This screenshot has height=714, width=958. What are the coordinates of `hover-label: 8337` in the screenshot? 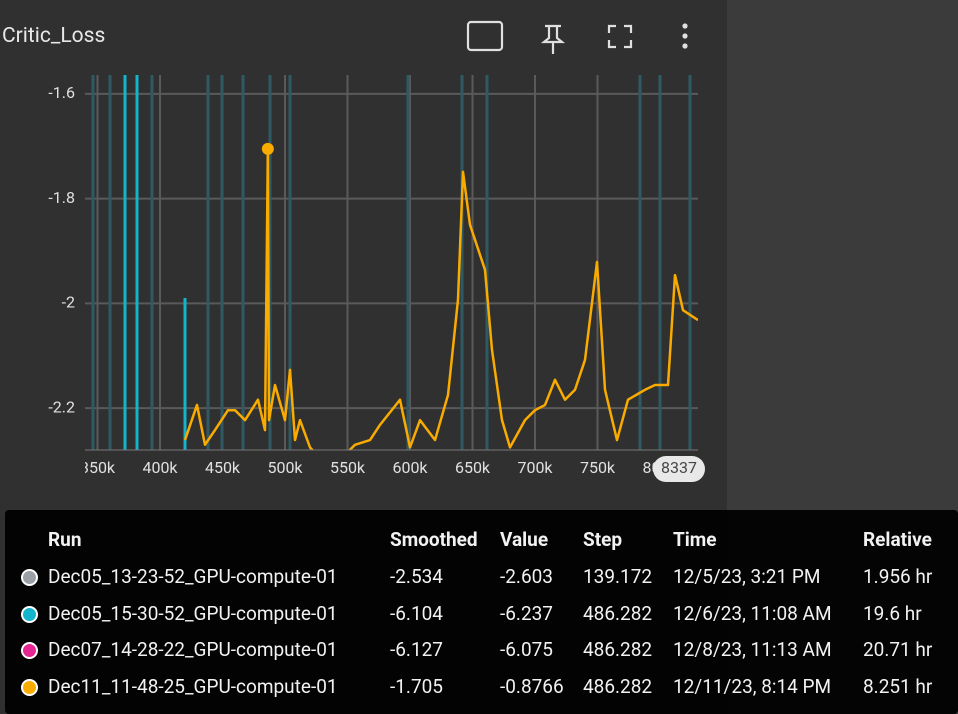 It's located at (679, 467).